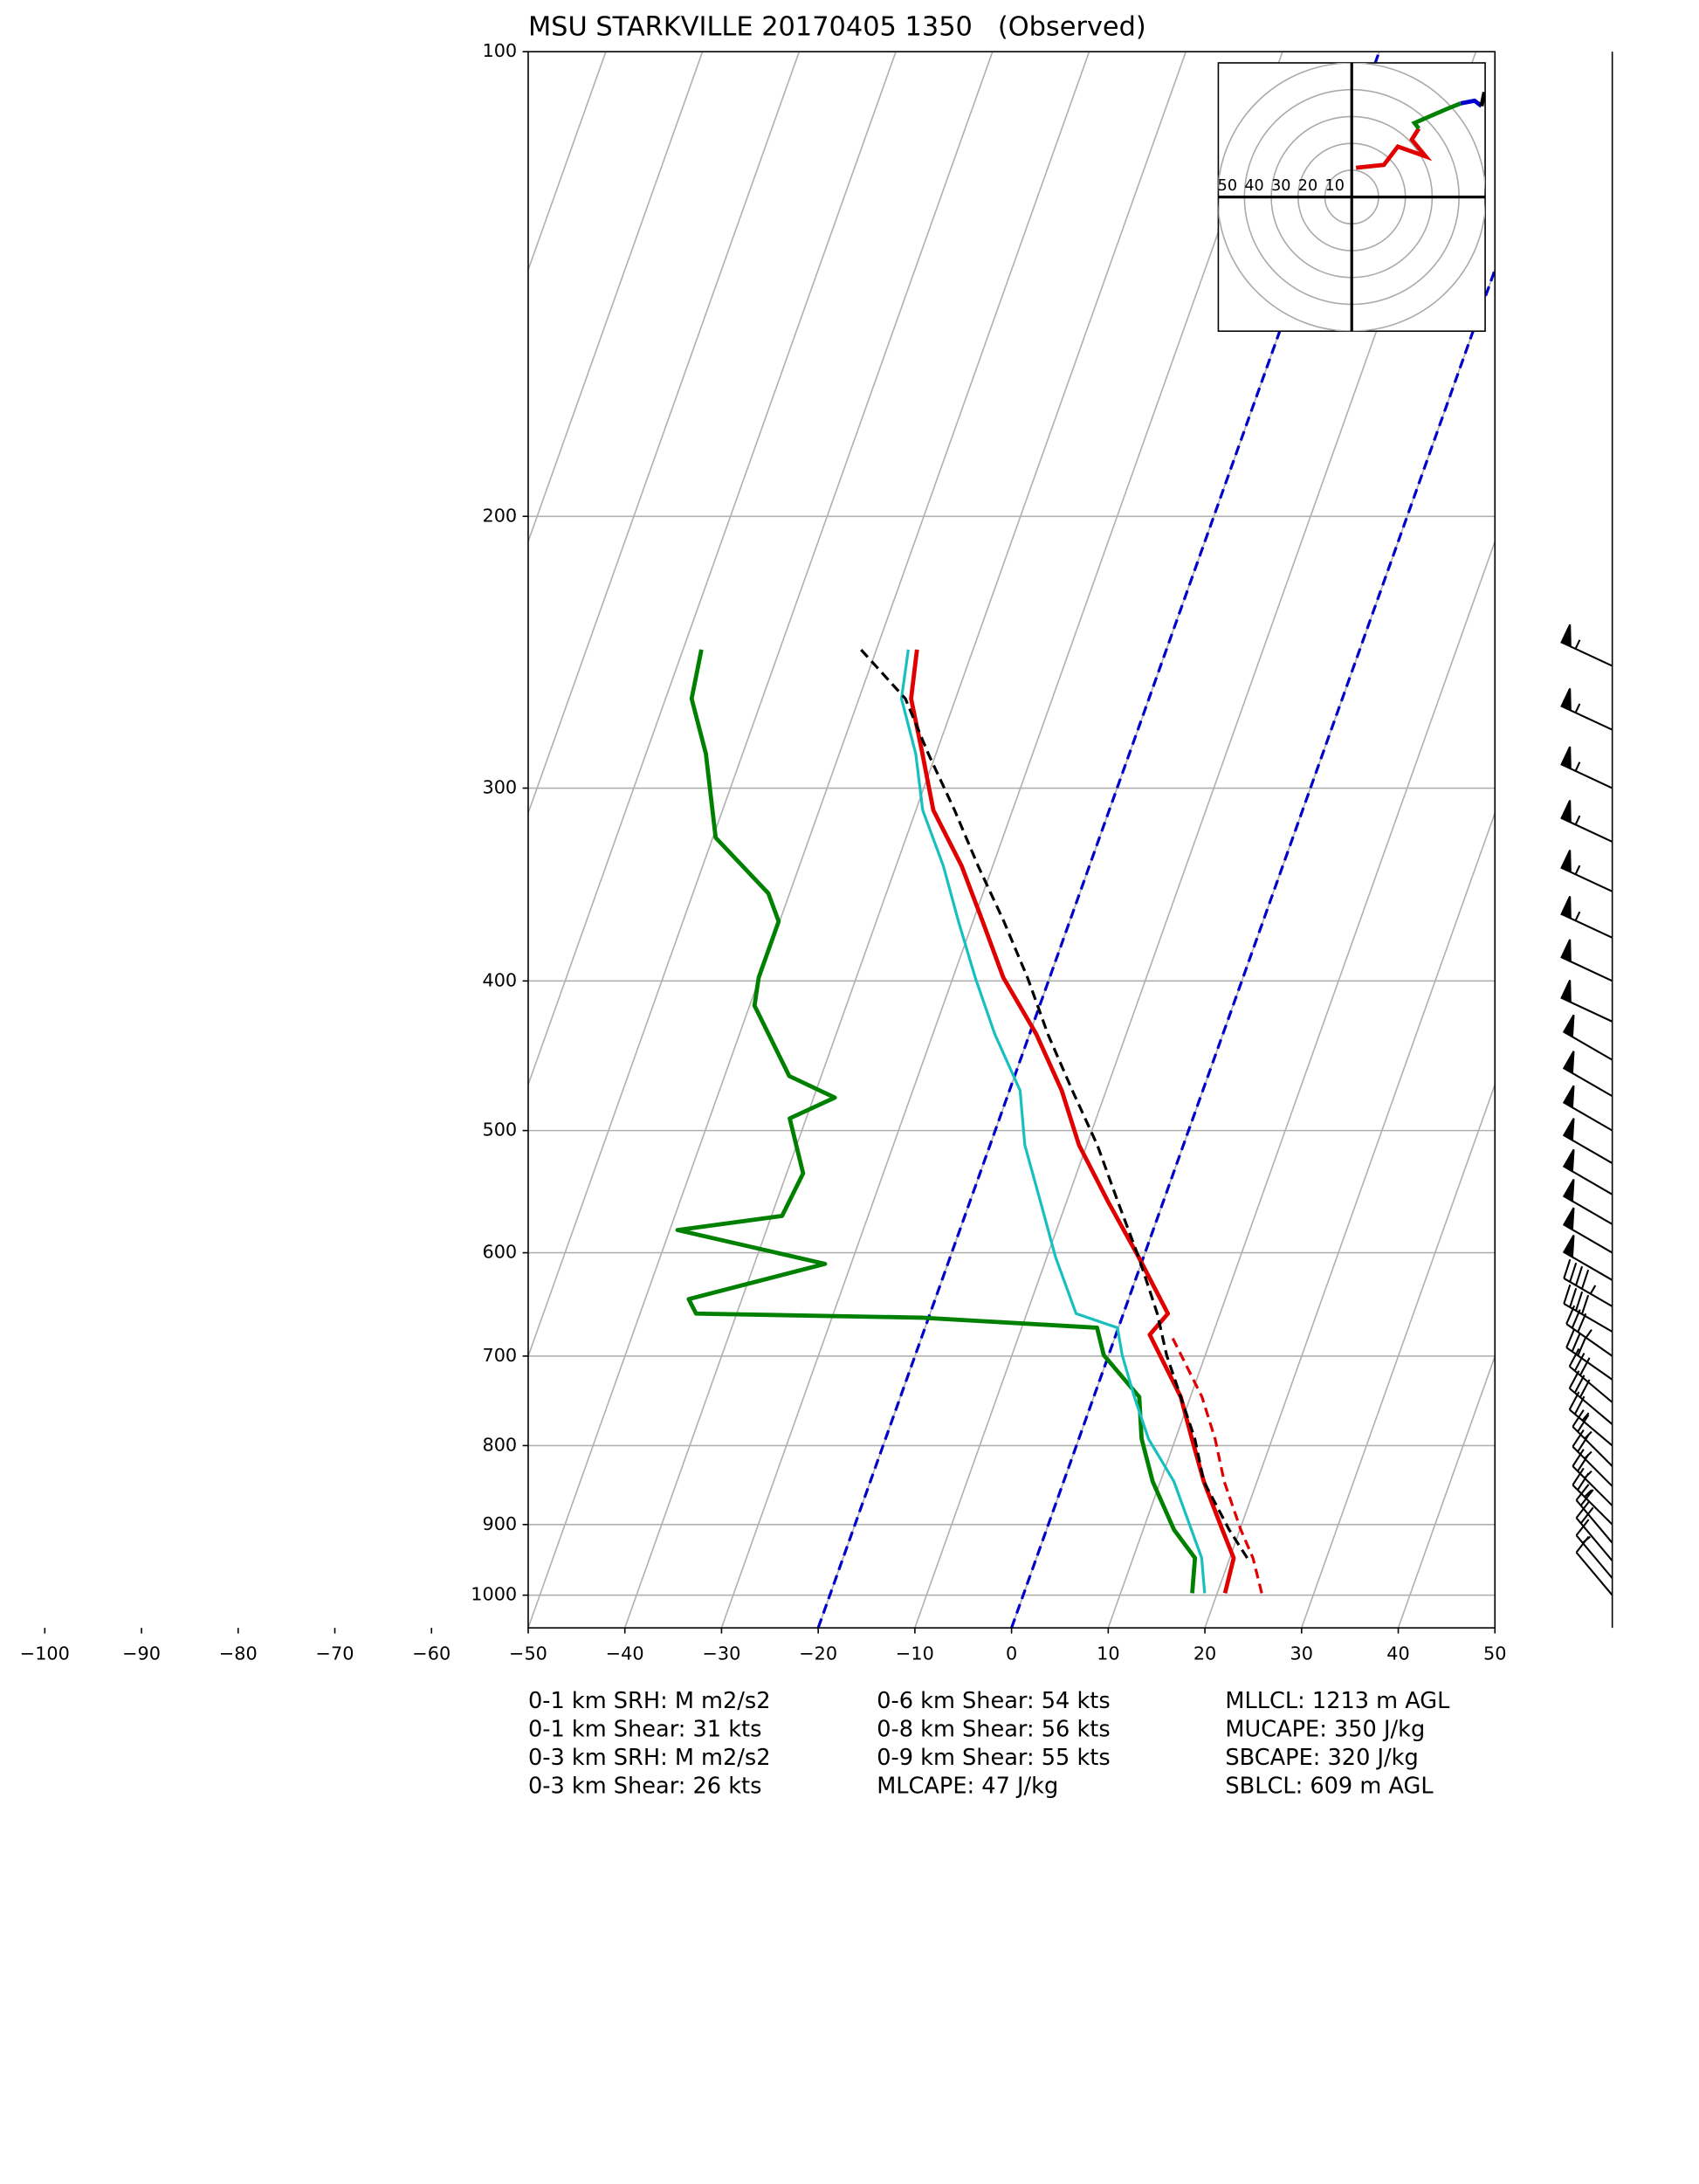 This screenshot has height=2184, width=1699. I want to click on stat-text: 0-3 km SRH: M m2/s2, so click(649, 1758).